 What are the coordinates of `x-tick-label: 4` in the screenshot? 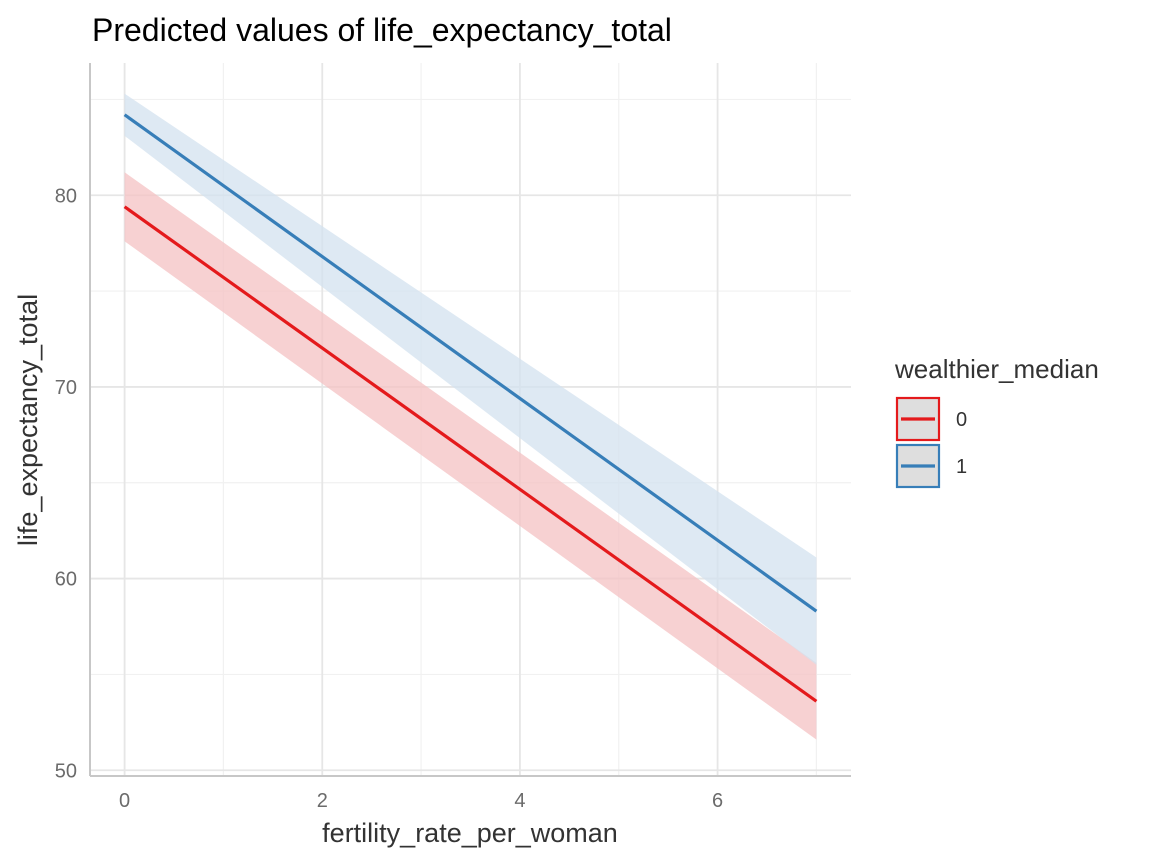 It's located at (519, 801).